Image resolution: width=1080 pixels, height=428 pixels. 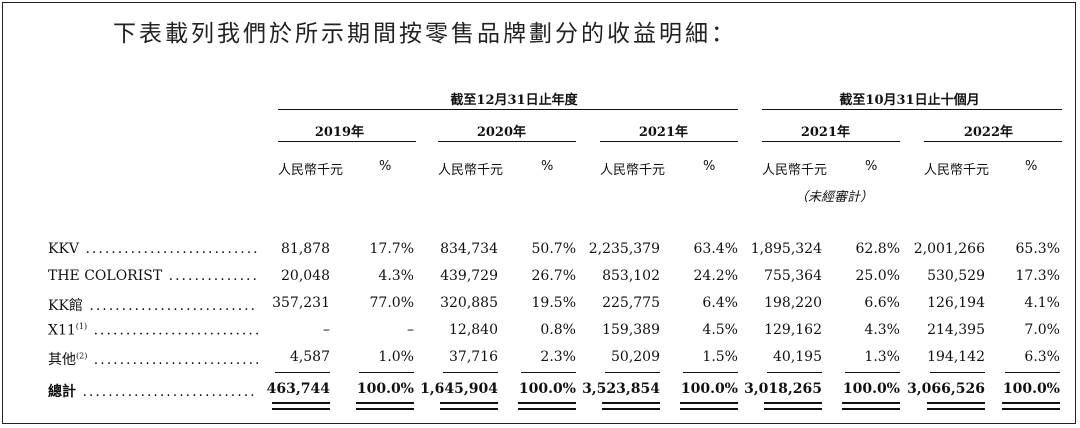 What do you see at coordinates (956, 330) in the screenshot?
I see `table-cell: 214,395` at bounding box center [956, 330].